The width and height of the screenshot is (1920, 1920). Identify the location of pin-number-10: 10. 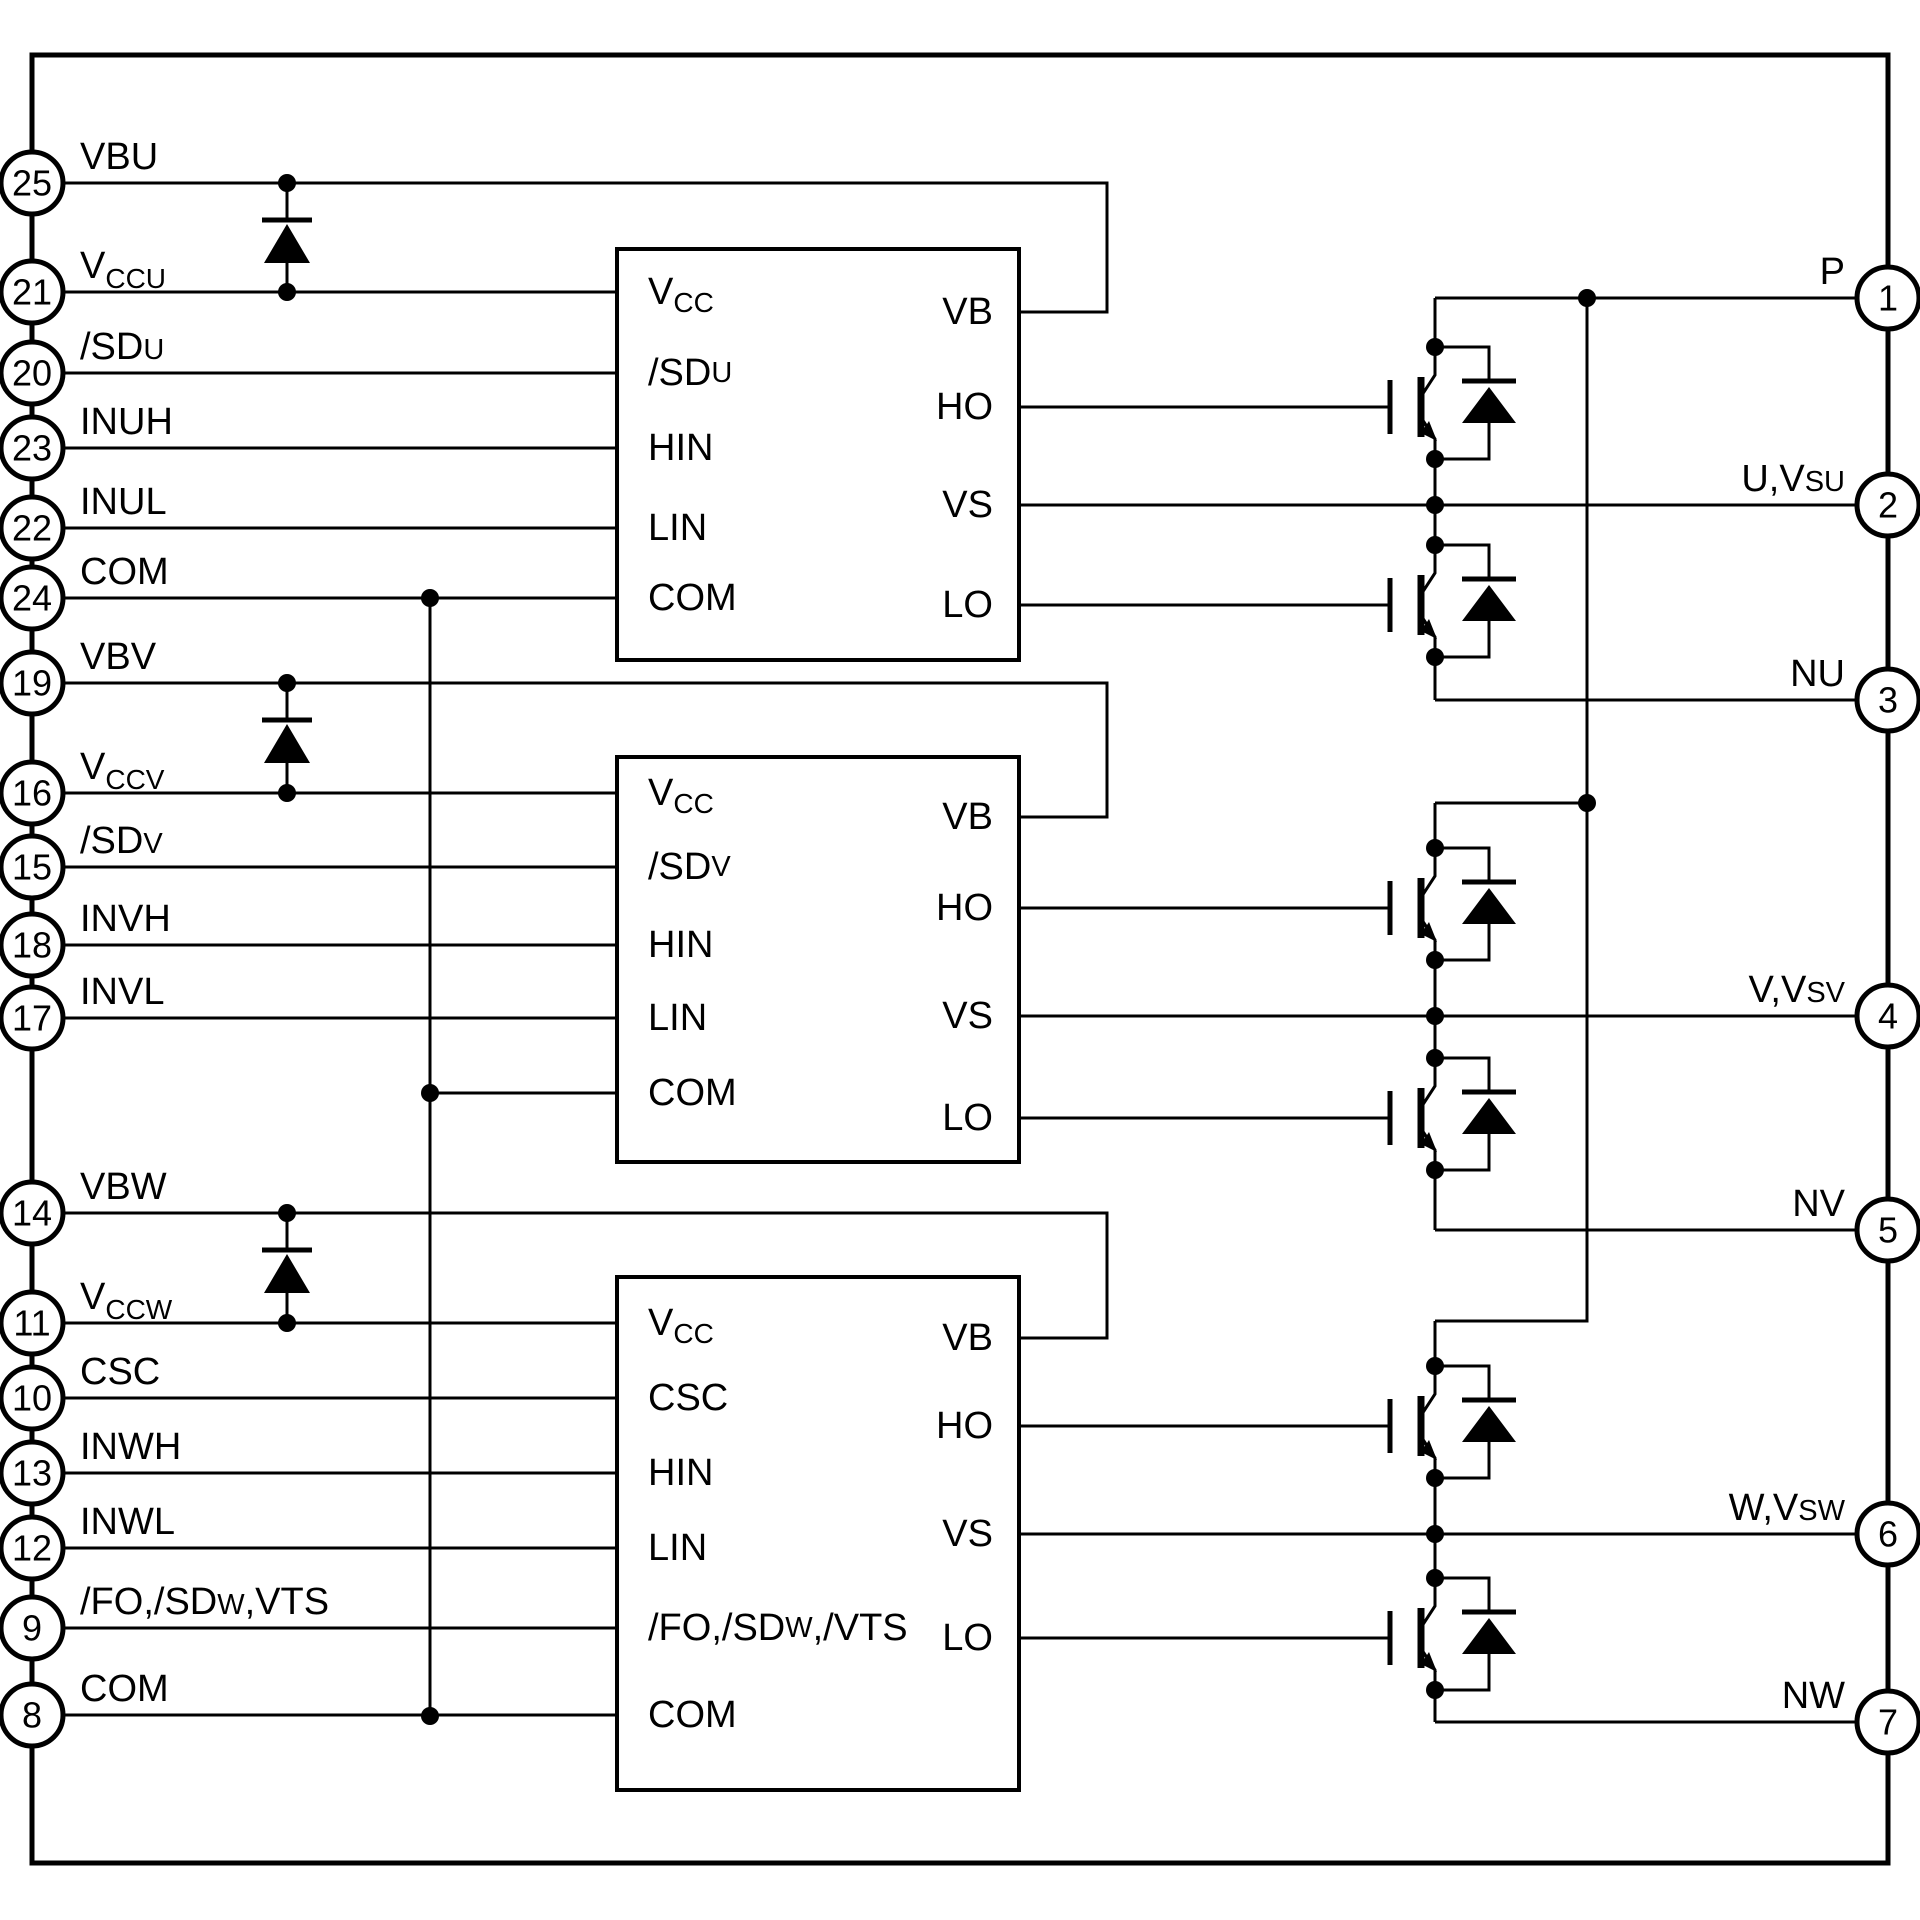
(32, 1398).